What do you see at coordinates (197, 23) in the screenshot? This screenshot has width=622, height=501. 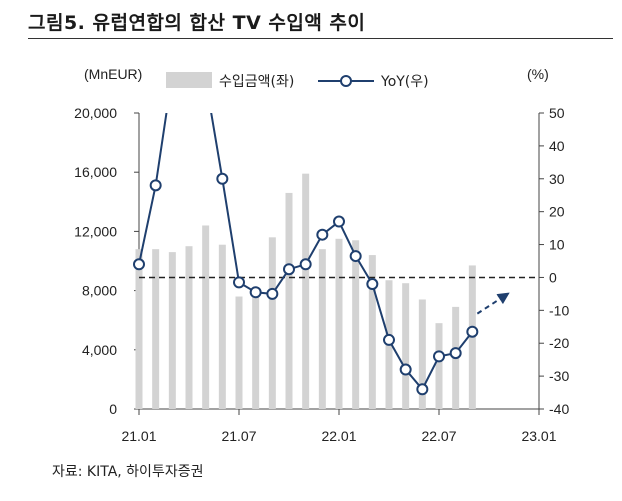 I see `chart-title: 그림5. 유럽연합의 합산 TV 수입액 추이` at bounding box center [197, 23].